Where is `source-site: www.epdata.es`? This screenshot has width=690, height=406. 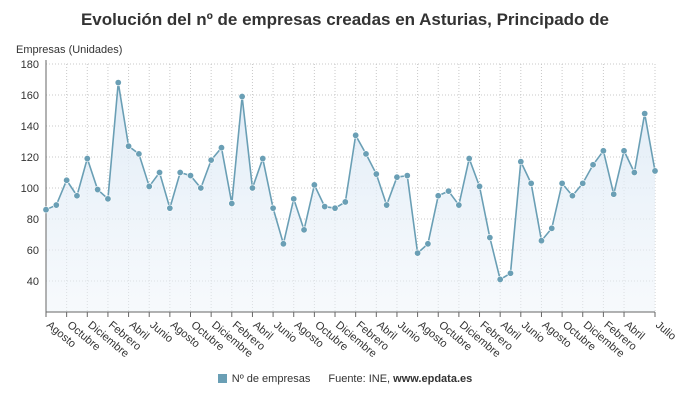 source-site: www.epdata.es is located at coordinates (433, 379).